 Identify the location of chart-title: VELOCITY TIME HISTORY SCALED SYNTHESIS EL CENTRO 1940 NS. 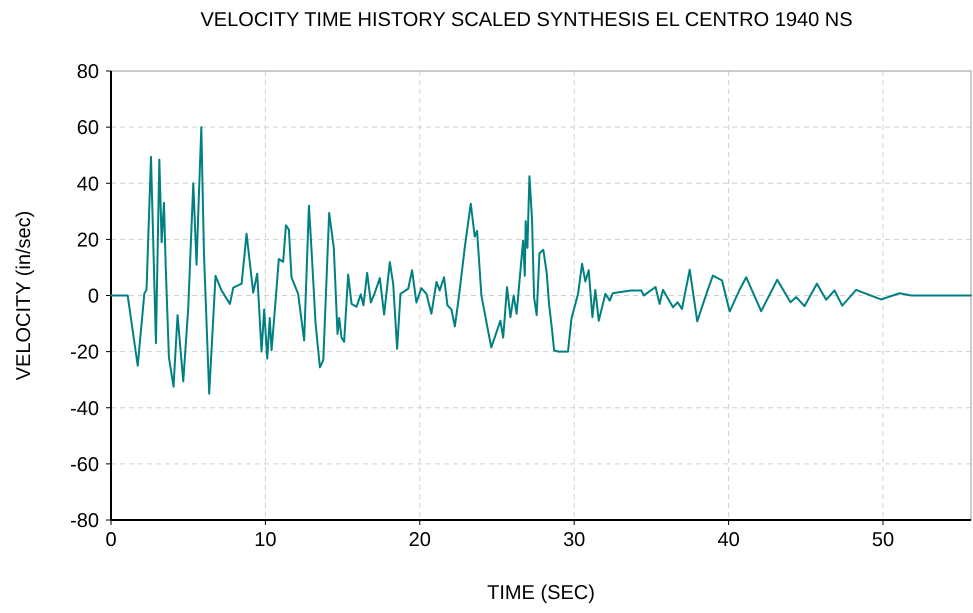
(526, 20).